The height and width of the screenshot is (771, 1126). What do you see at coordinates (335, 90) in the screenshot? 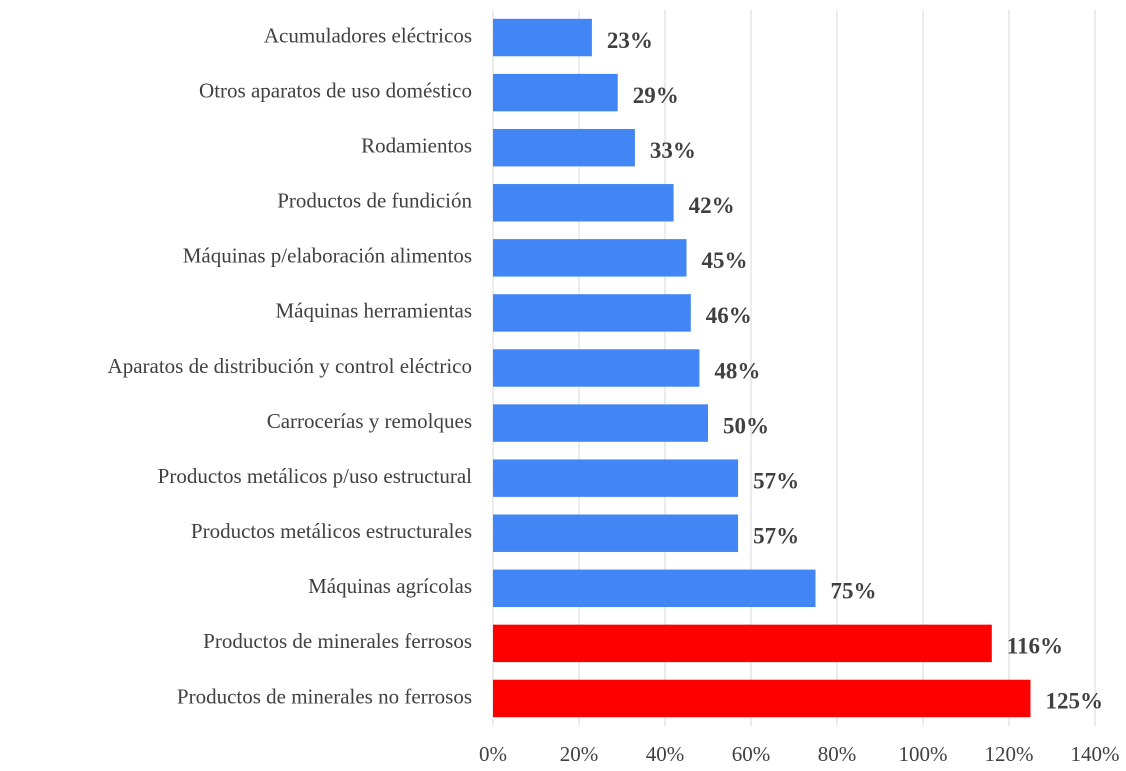
I see `y-tick-label: Otros aparatos de uso doméstico` at bounding box center [335, 90].